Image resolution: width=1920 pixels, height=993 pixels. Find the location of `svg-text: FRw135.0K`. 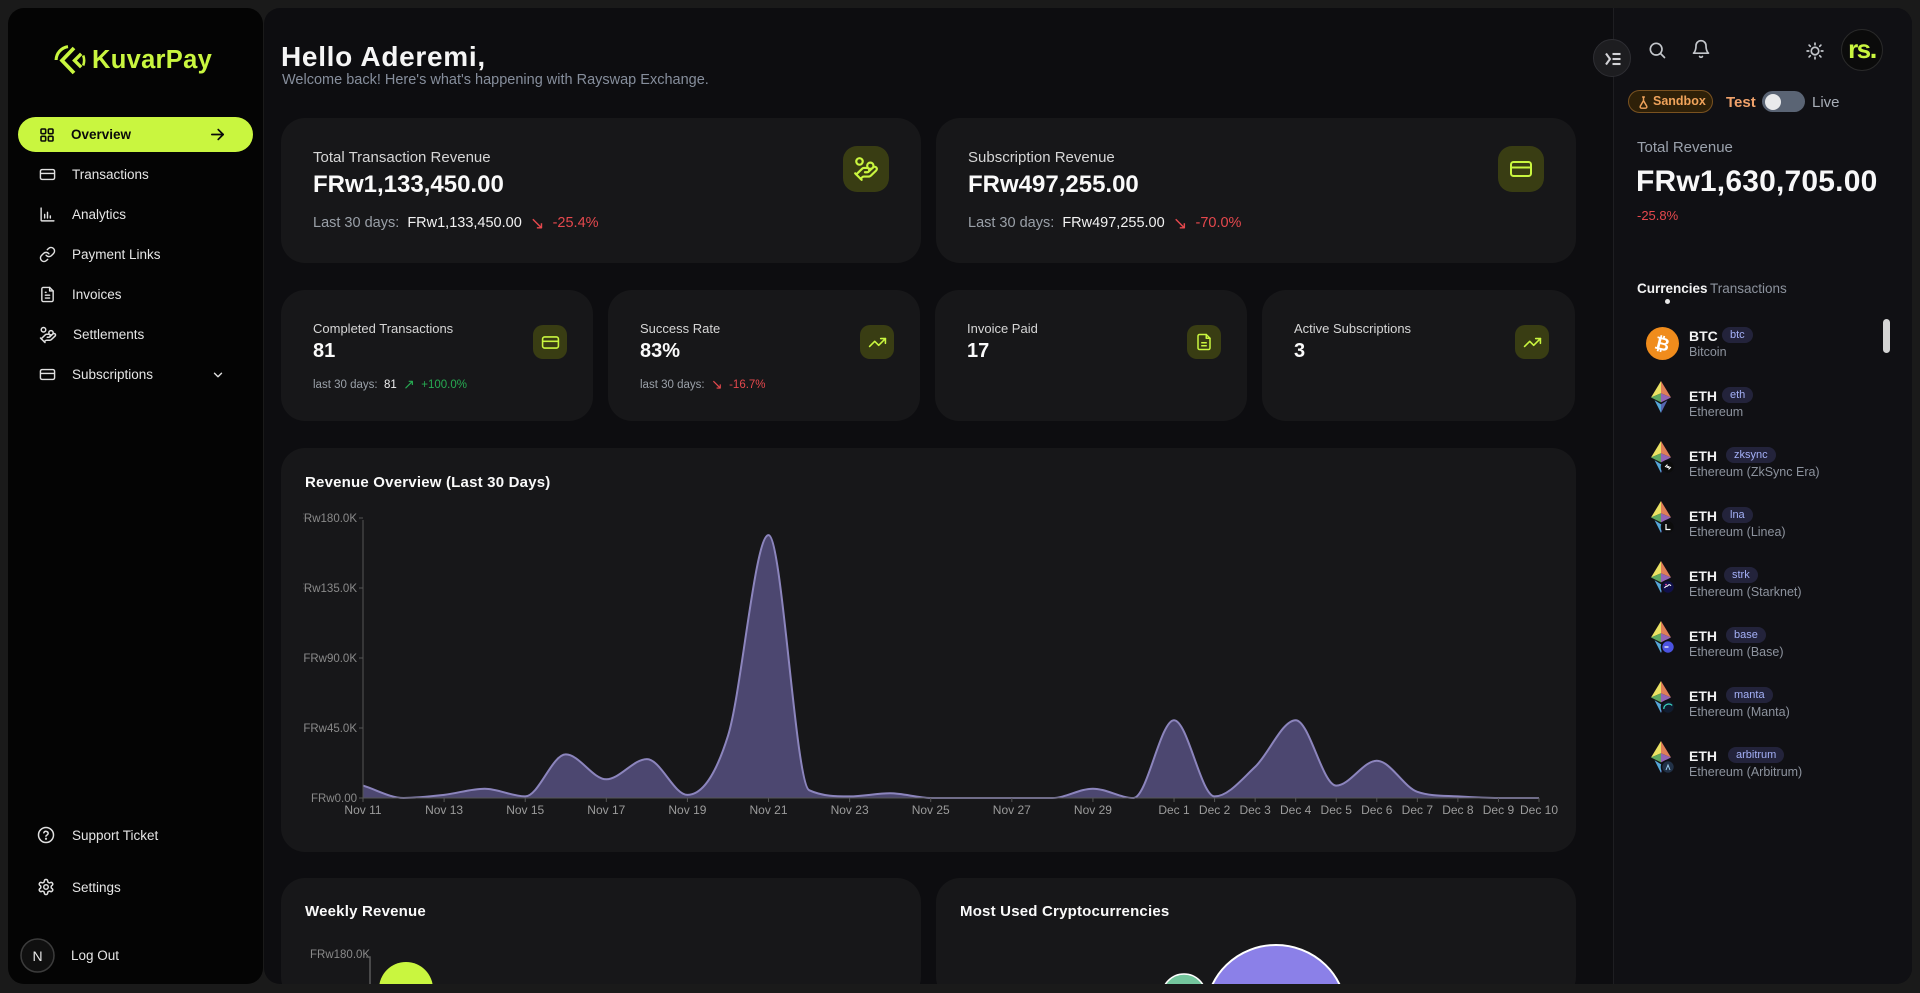

svg-text: FRw135.0K is located at coordinates (327, 589).